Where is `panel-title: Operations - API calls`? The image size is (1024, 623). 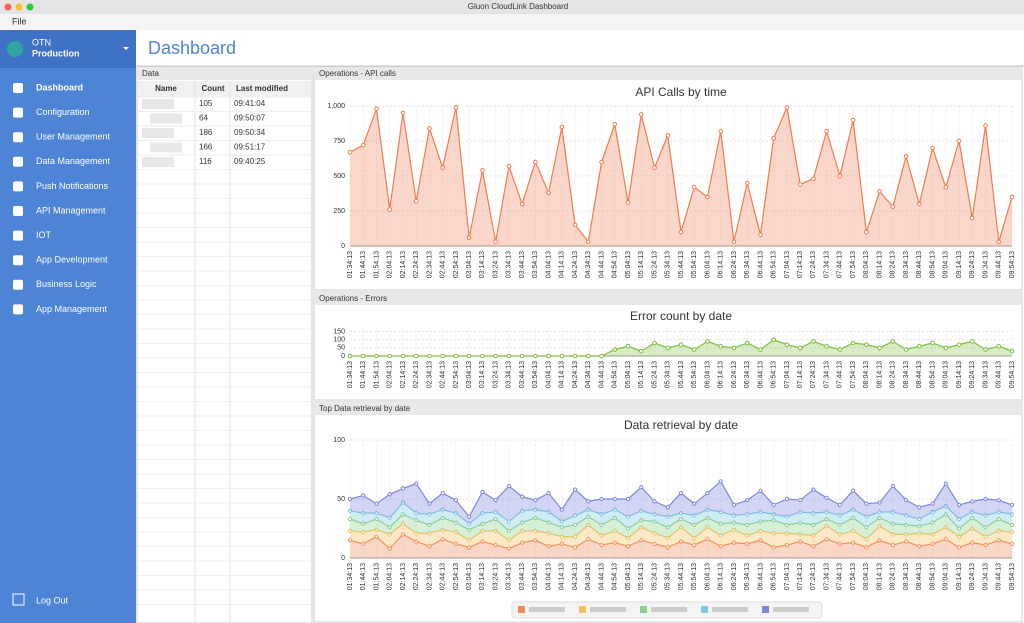
panel-title: Operations - API calls is located at coordinates (357, 73).